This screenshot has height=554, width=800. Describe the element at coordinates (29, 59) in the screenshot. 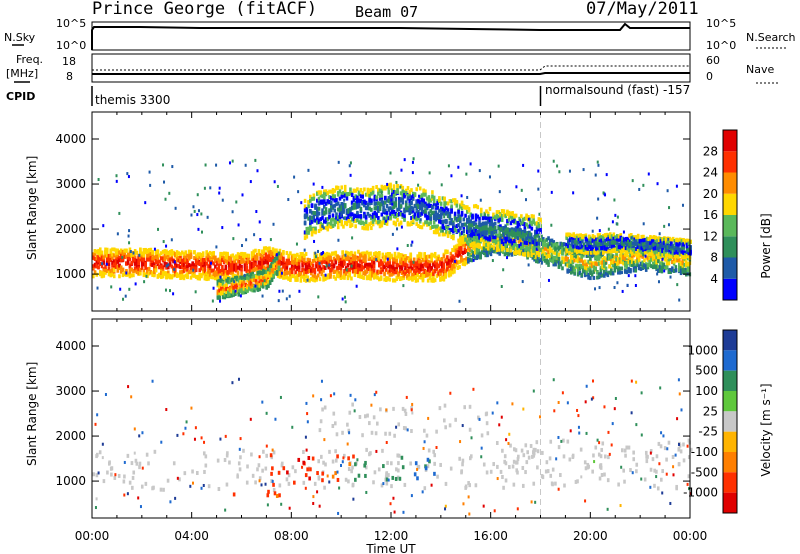

I see `freq-label: Freq.` at that location.